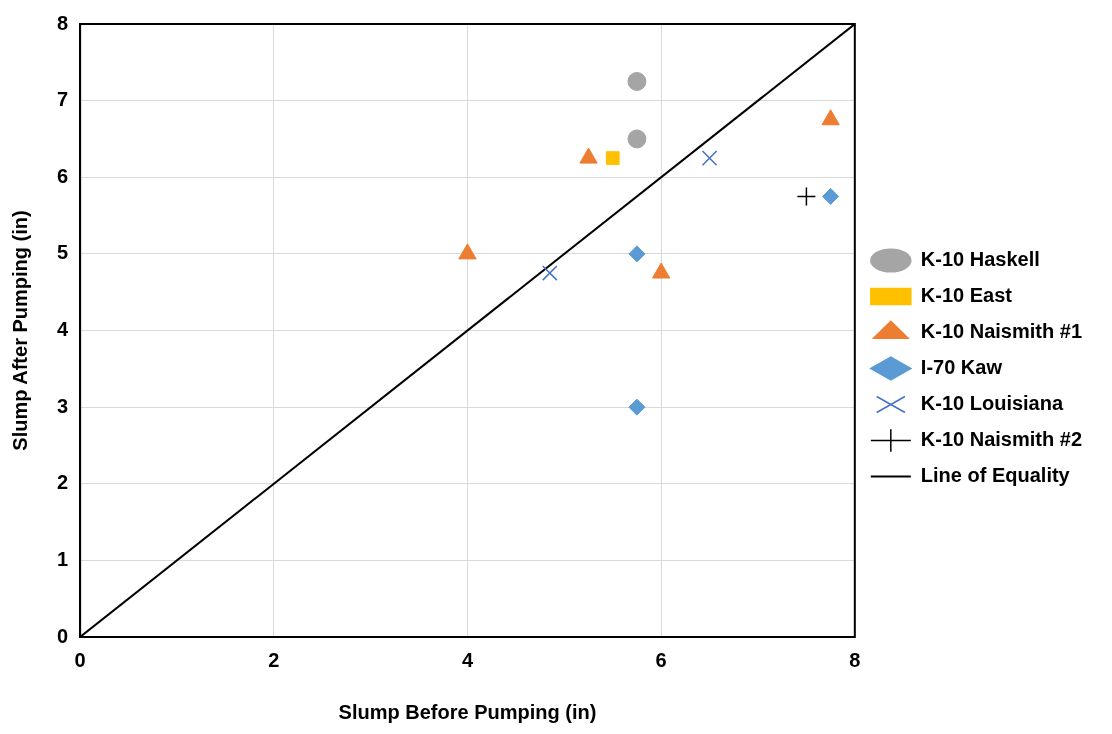 The image size is (1112, 734). I want to click on y-tick-label: 2, so click(63, 482).